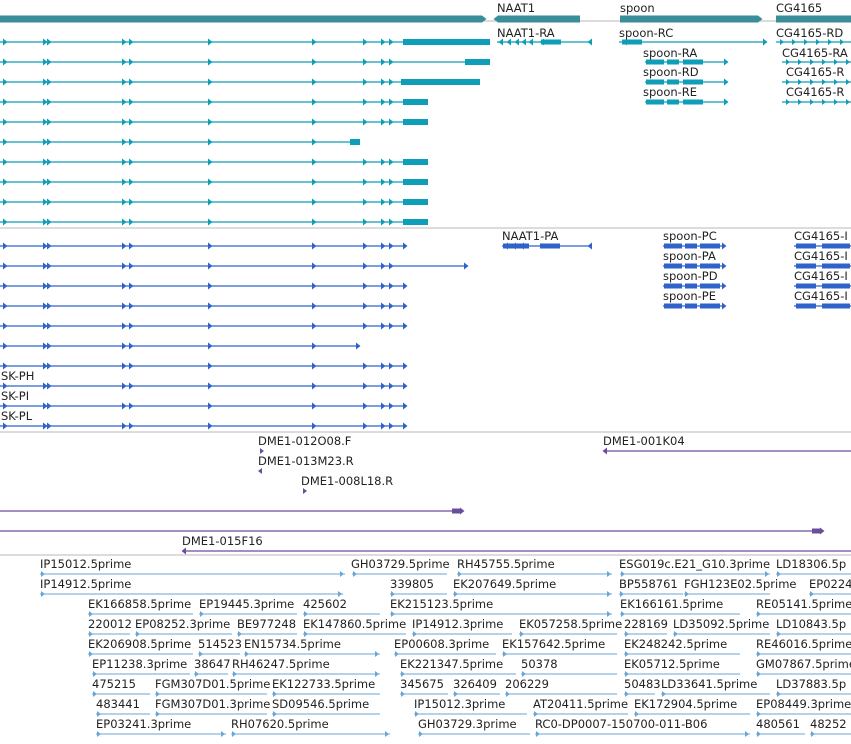 This screenshot has width=851, height=744. What do you see at coordinates (422, 684) in the screenshot?
I see `est-label: 345675` at bounding box center [422, 684].